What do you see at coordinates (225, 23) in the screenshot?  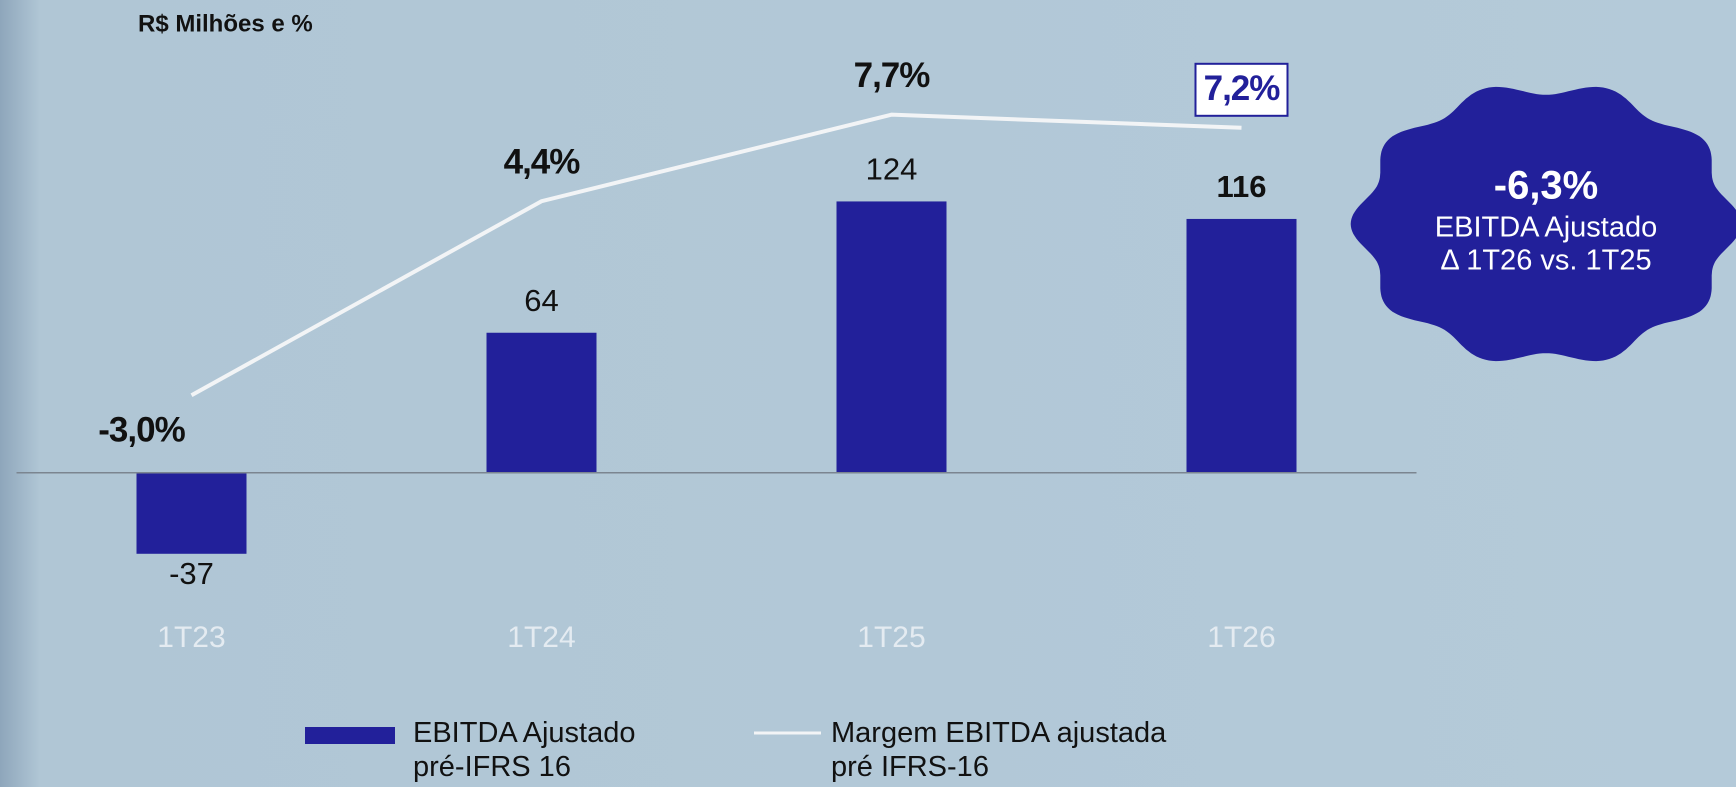 I see `chart-title: R$ Milhões e %` at bounding box center [225, 23].